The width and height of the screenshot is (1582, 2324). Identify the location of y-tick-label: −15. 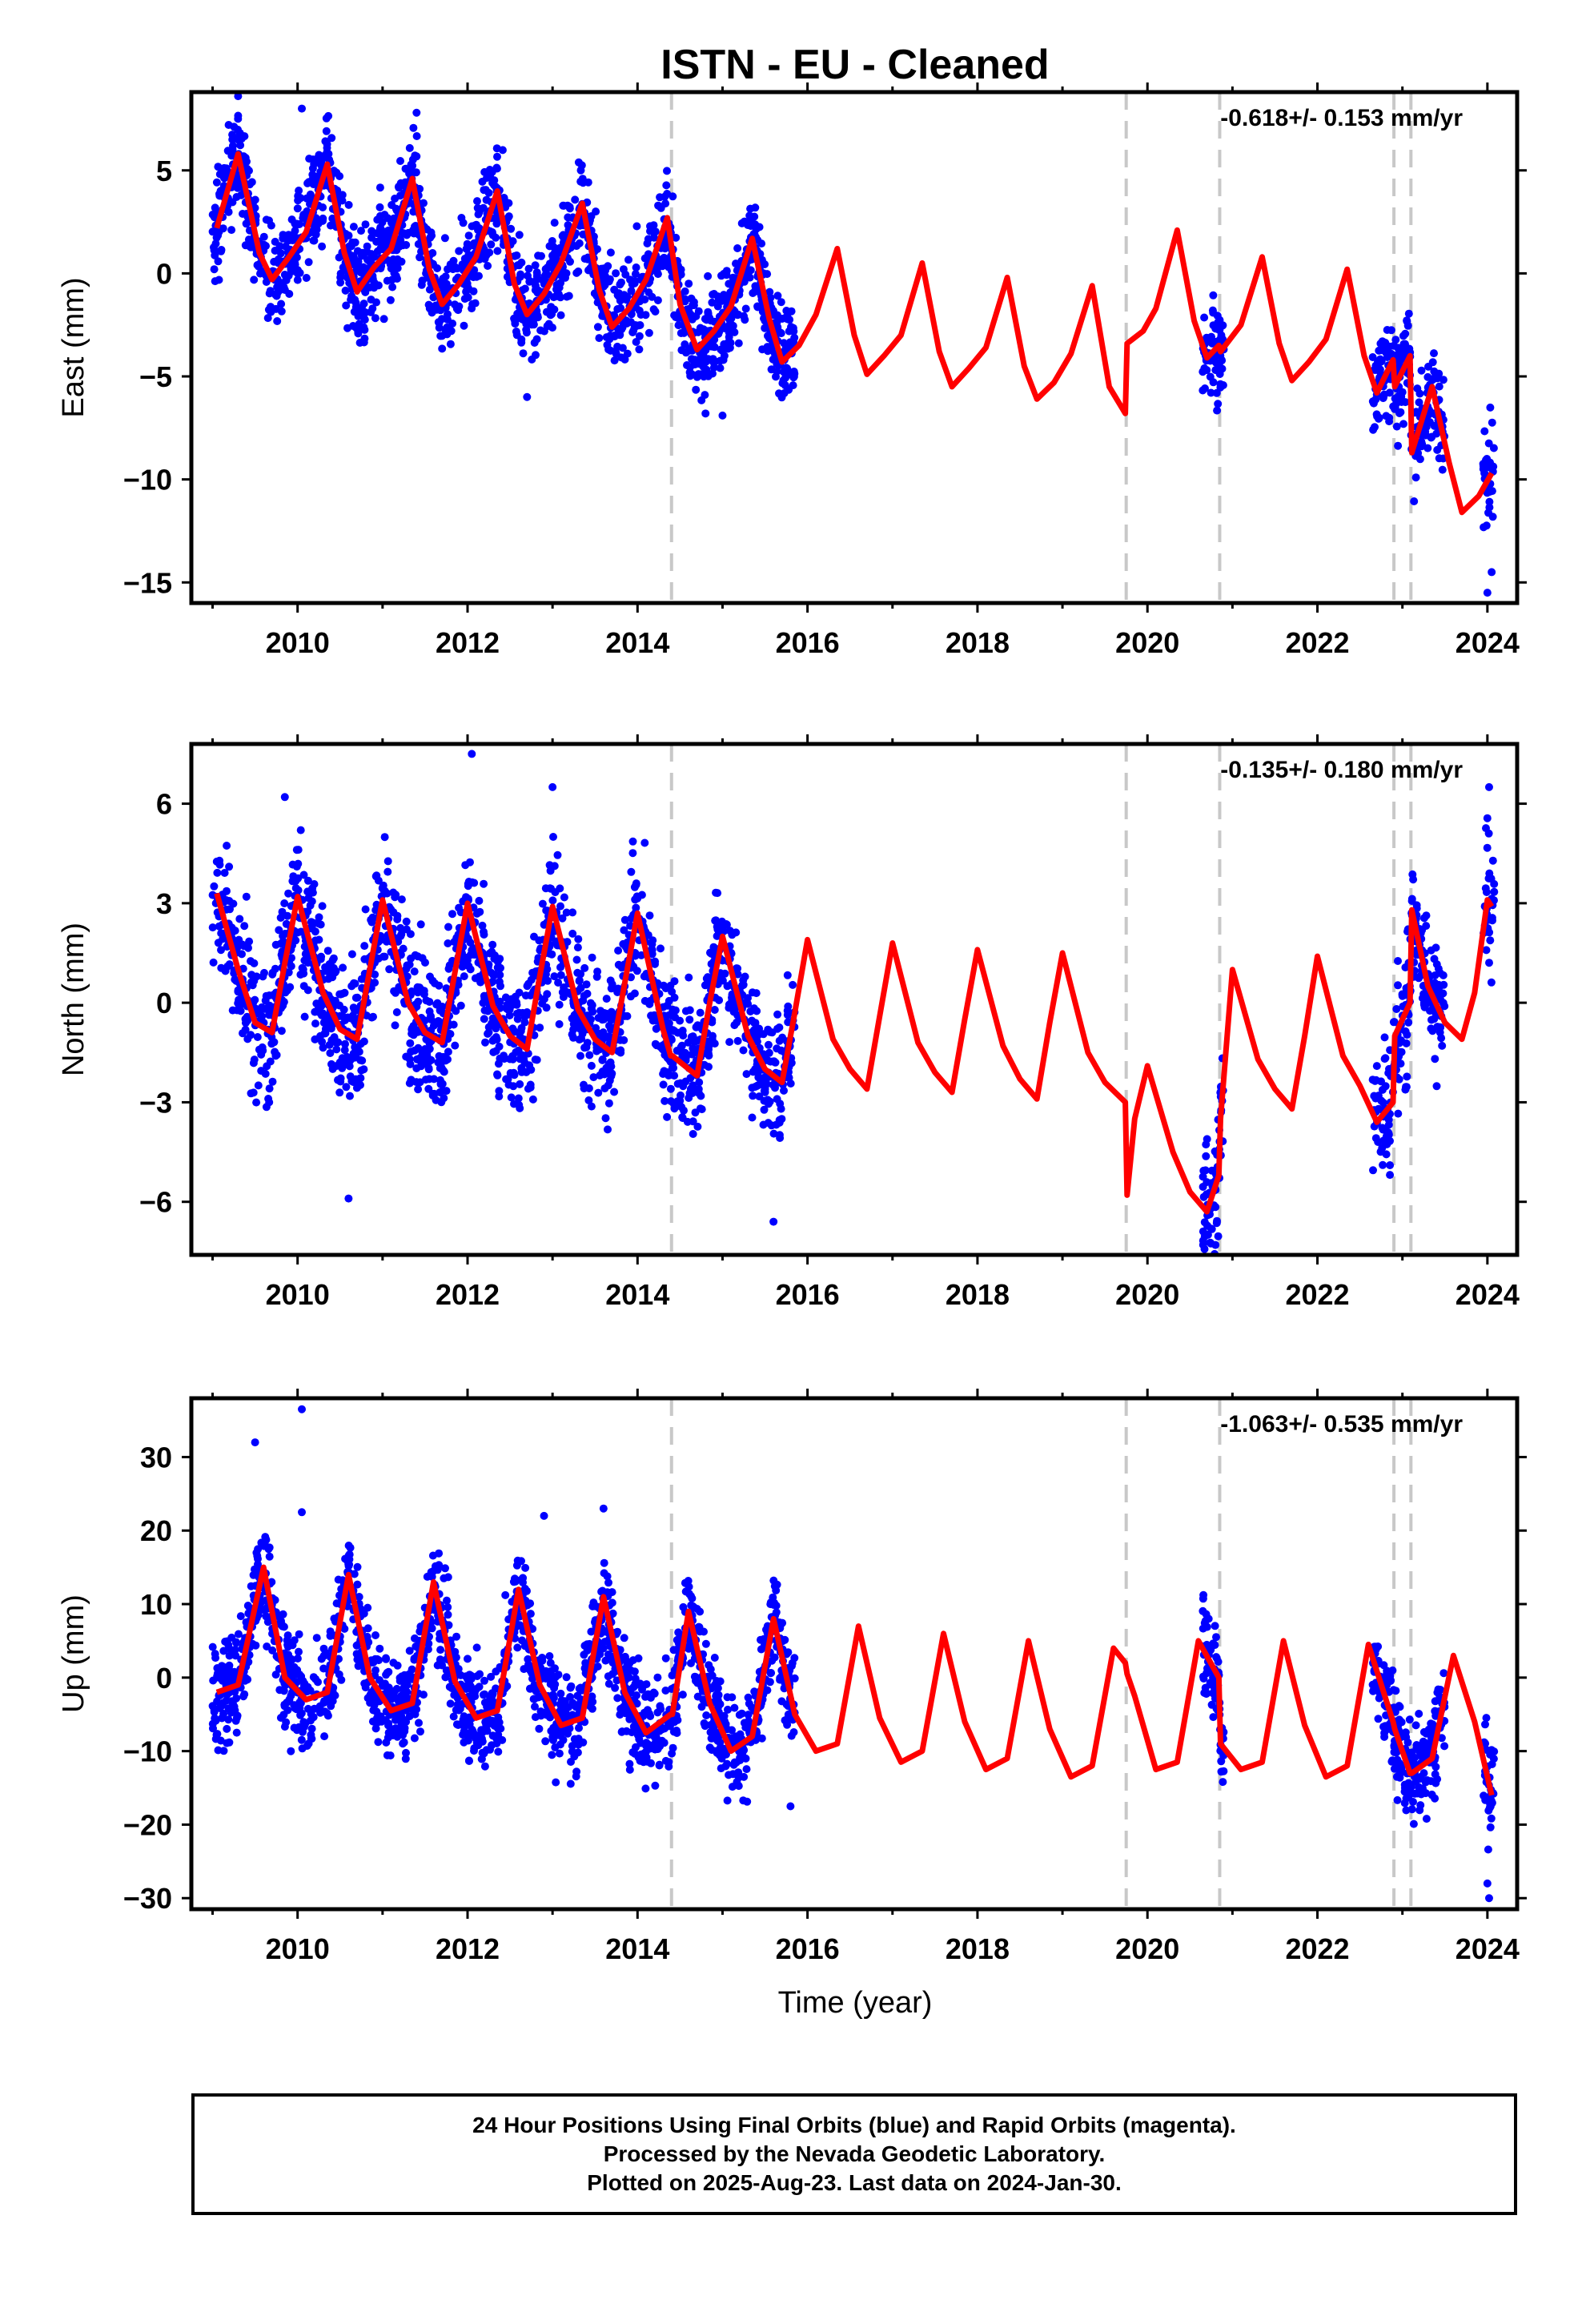
(147, 582).